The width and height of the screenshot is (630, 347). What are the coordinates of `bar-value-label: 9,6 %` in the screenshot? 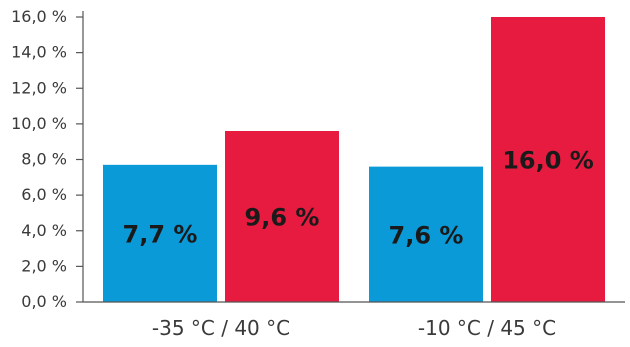 It's located at (282, 218).